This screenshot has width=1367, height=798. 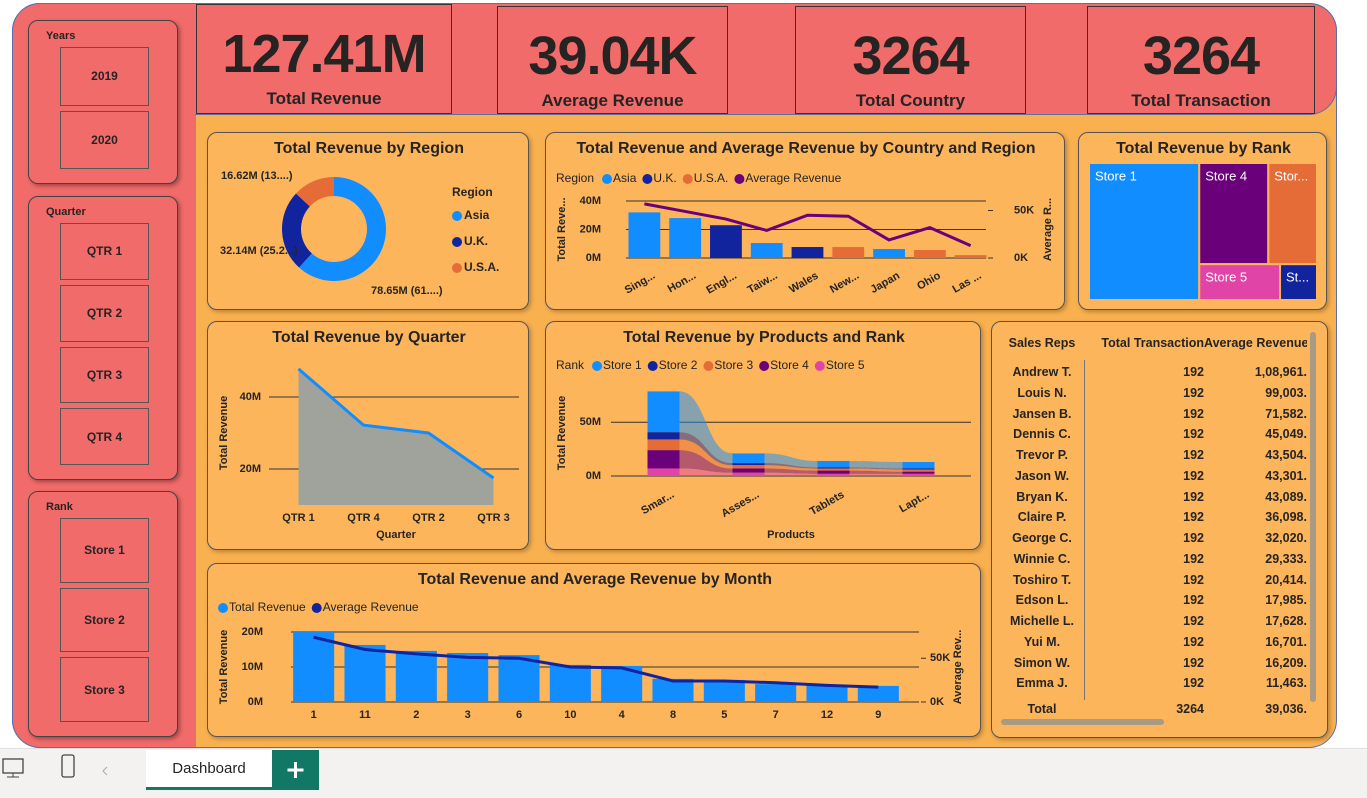 What do you see at coordinates (575, 178) in the screenshot?
I see `legend-title: Region` at bounding box center [575, 178].